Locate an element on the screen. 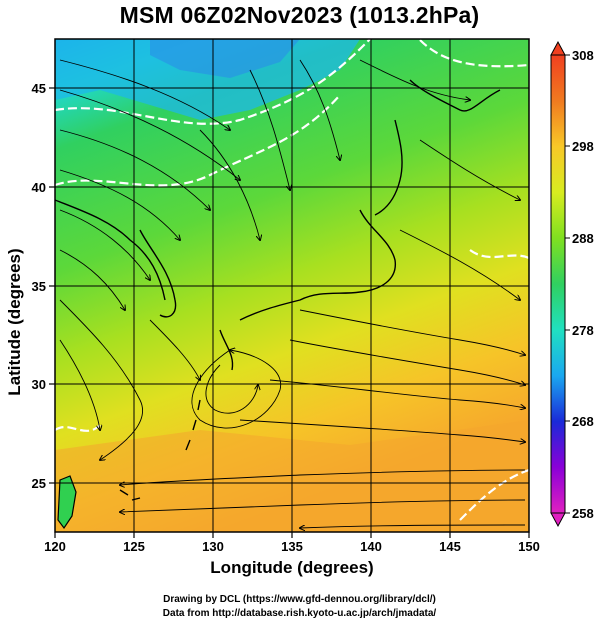  x-tick-label: 145 is located at coordinates (450, 546).